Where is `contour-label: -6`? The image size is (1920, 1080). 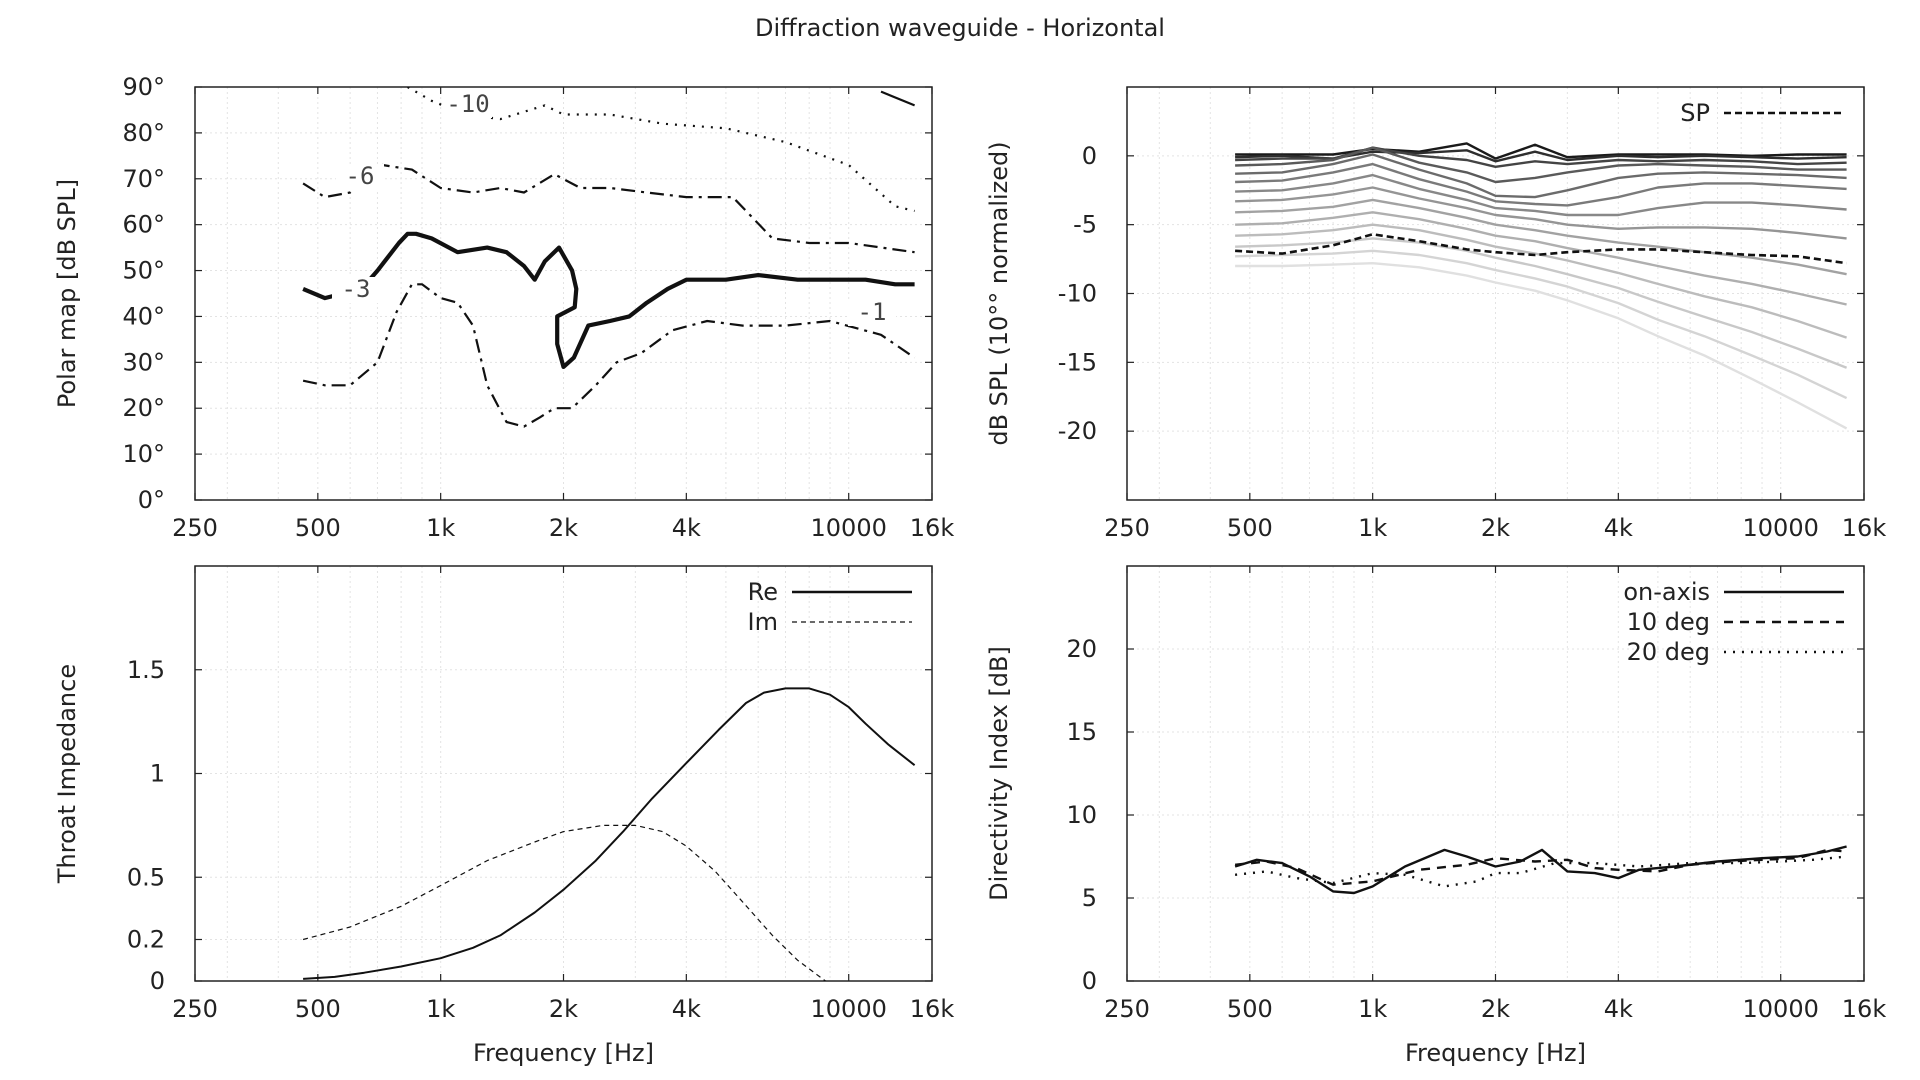 contour-label: -6 is located at coordinates (360, 176).